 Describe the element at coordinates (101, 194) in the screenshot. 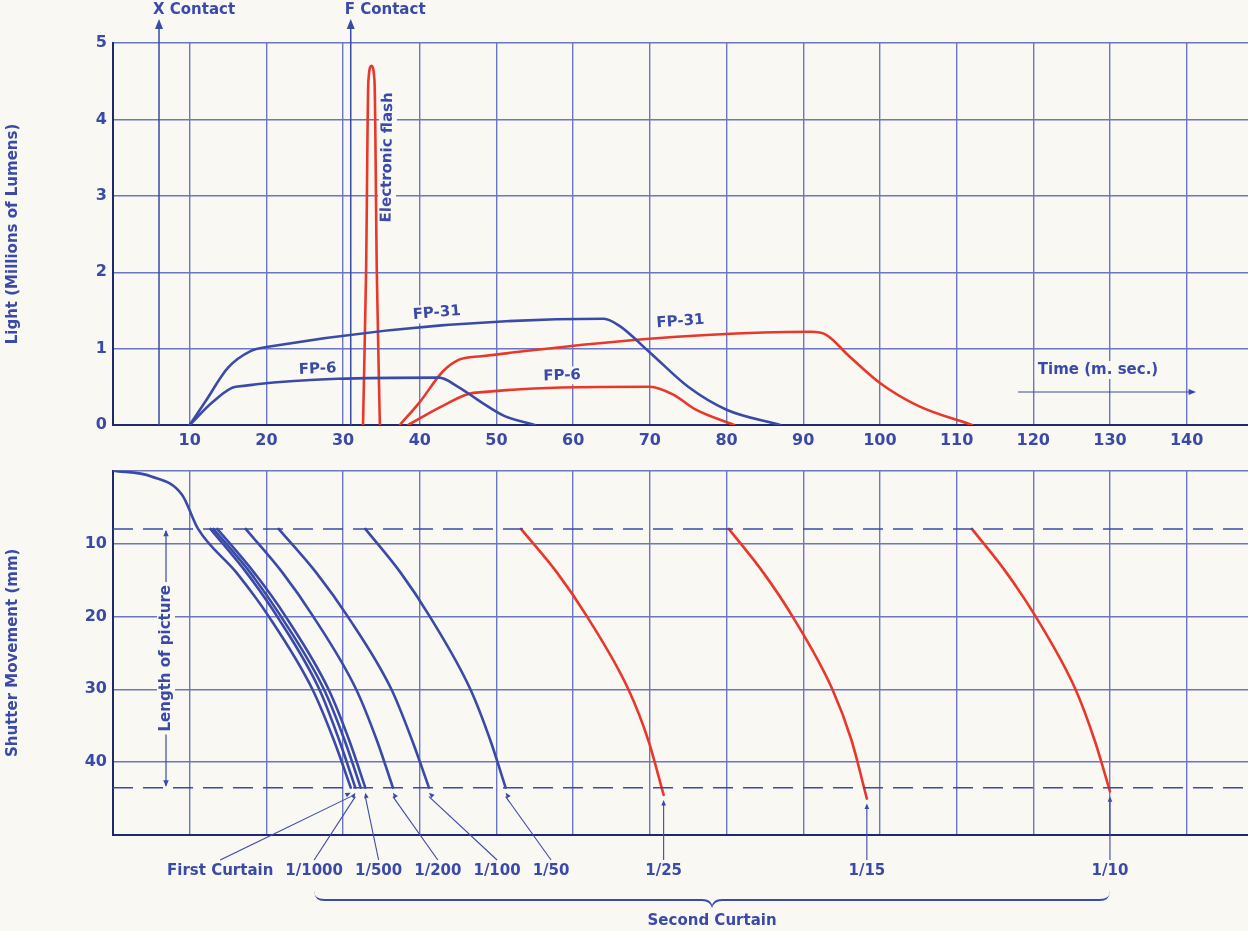

I see `y-tick-label: 3` at that location.